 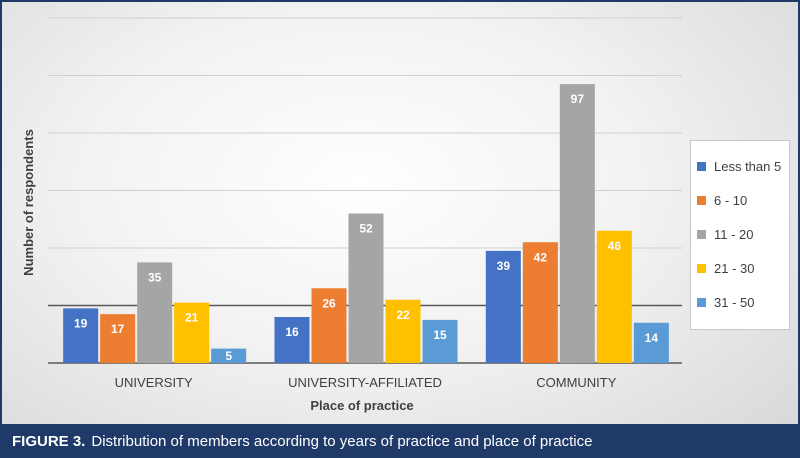 I want to click on y-axis-title-wrap: Number of respondents, so click(x=28, y=202).